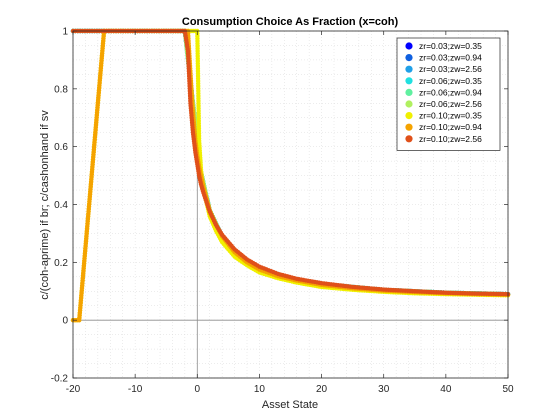  What do you see at coordinates (61, 263) in the screenshot?
I see `y-tick-label: 0.2` at bounding box center [61, 263].